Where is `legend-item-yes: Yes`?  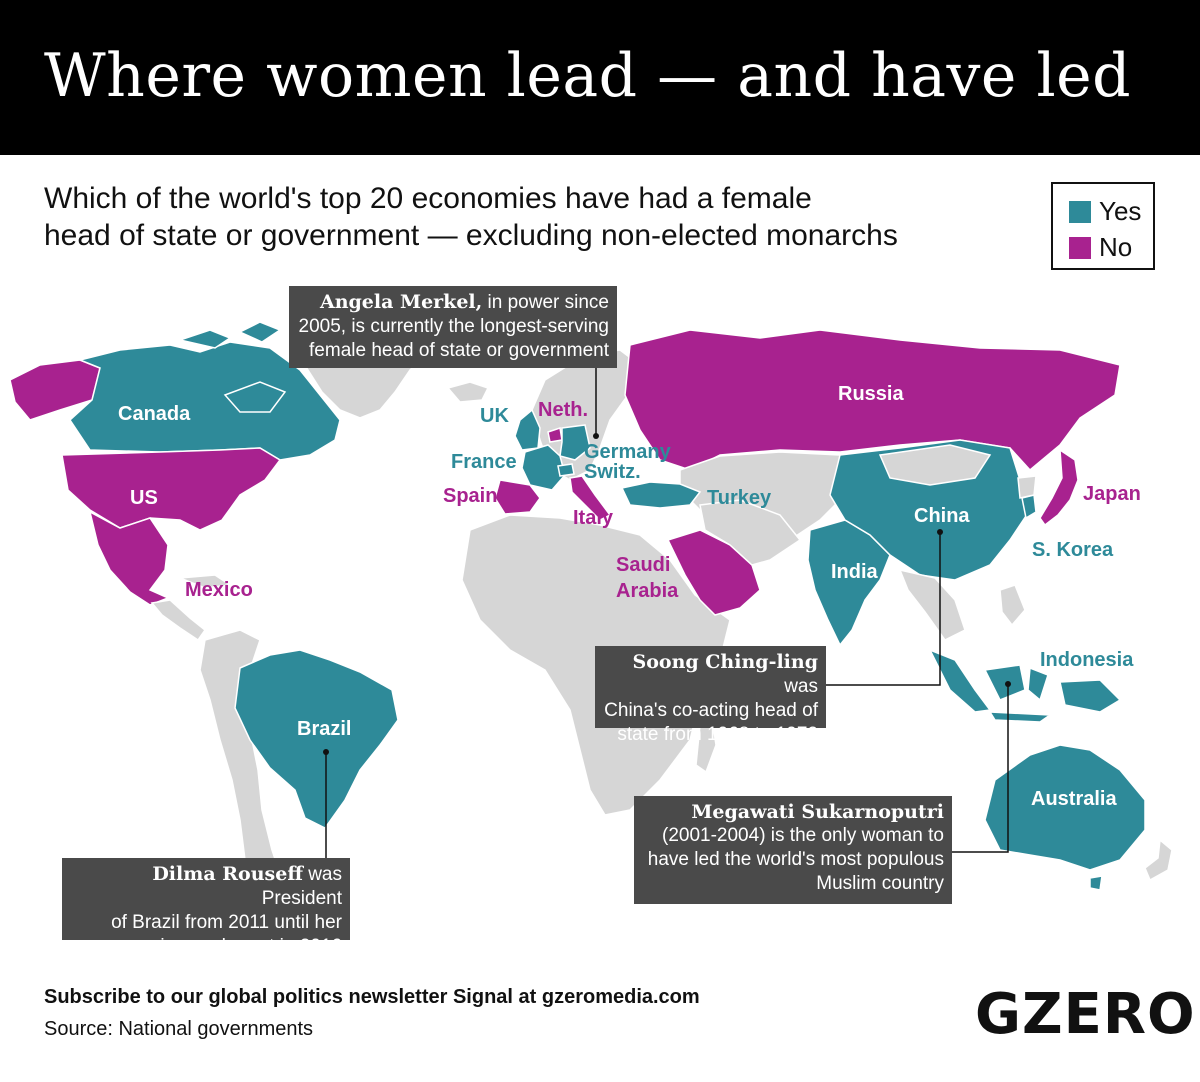 legend-item-yes: Yes is located at coordinates (1105, 211).